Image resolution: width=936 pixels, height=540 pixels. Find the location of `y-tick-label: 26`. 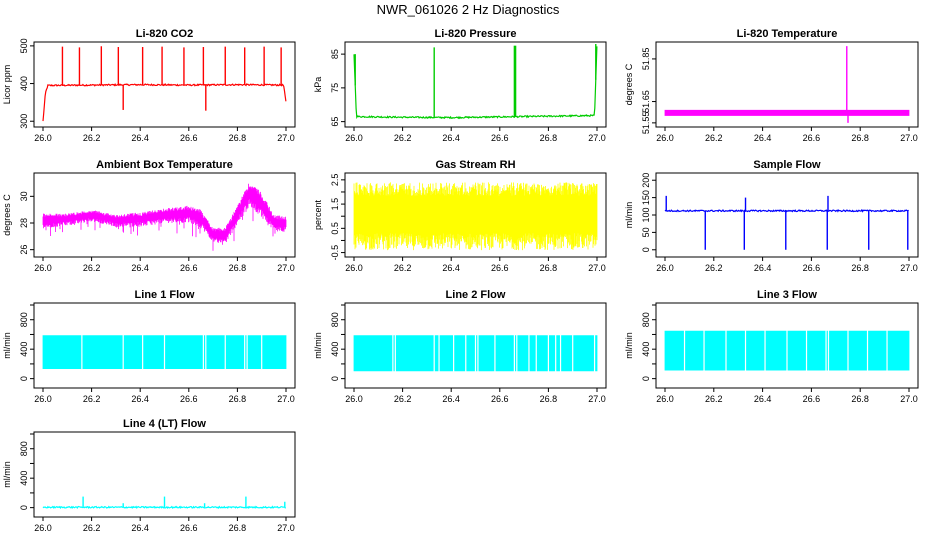

y-tick-label: 26 is located at coordinates (24, 250).